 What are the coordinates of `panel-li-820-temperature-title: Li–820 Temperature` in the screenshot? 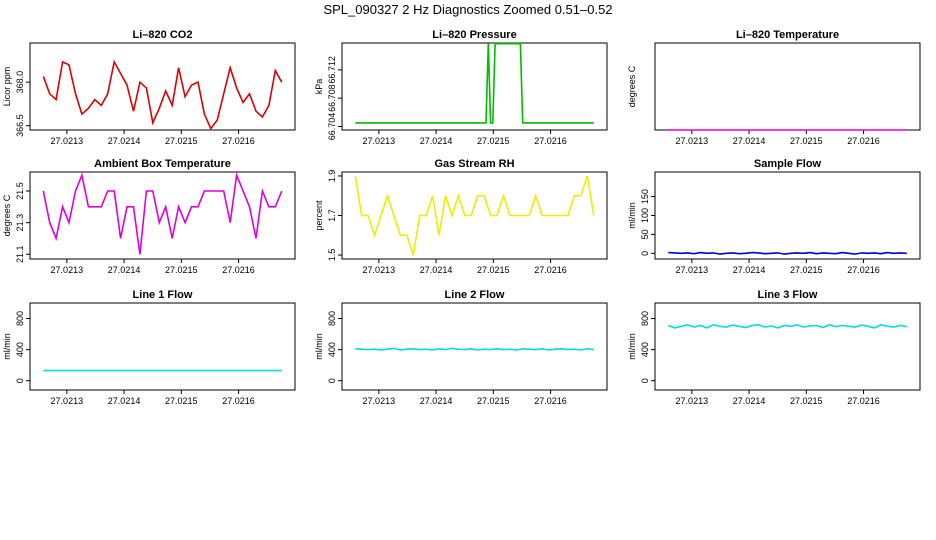 It's located at (787, 35).